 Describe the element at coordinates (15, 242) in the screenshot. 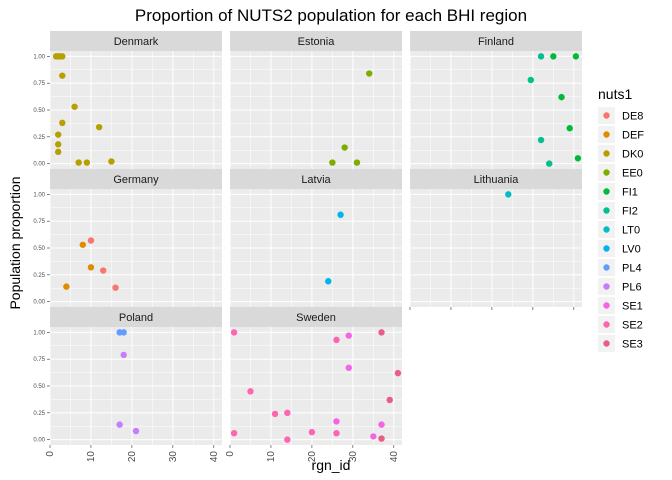

I see `y-axis-title: Population proportion` at that location.